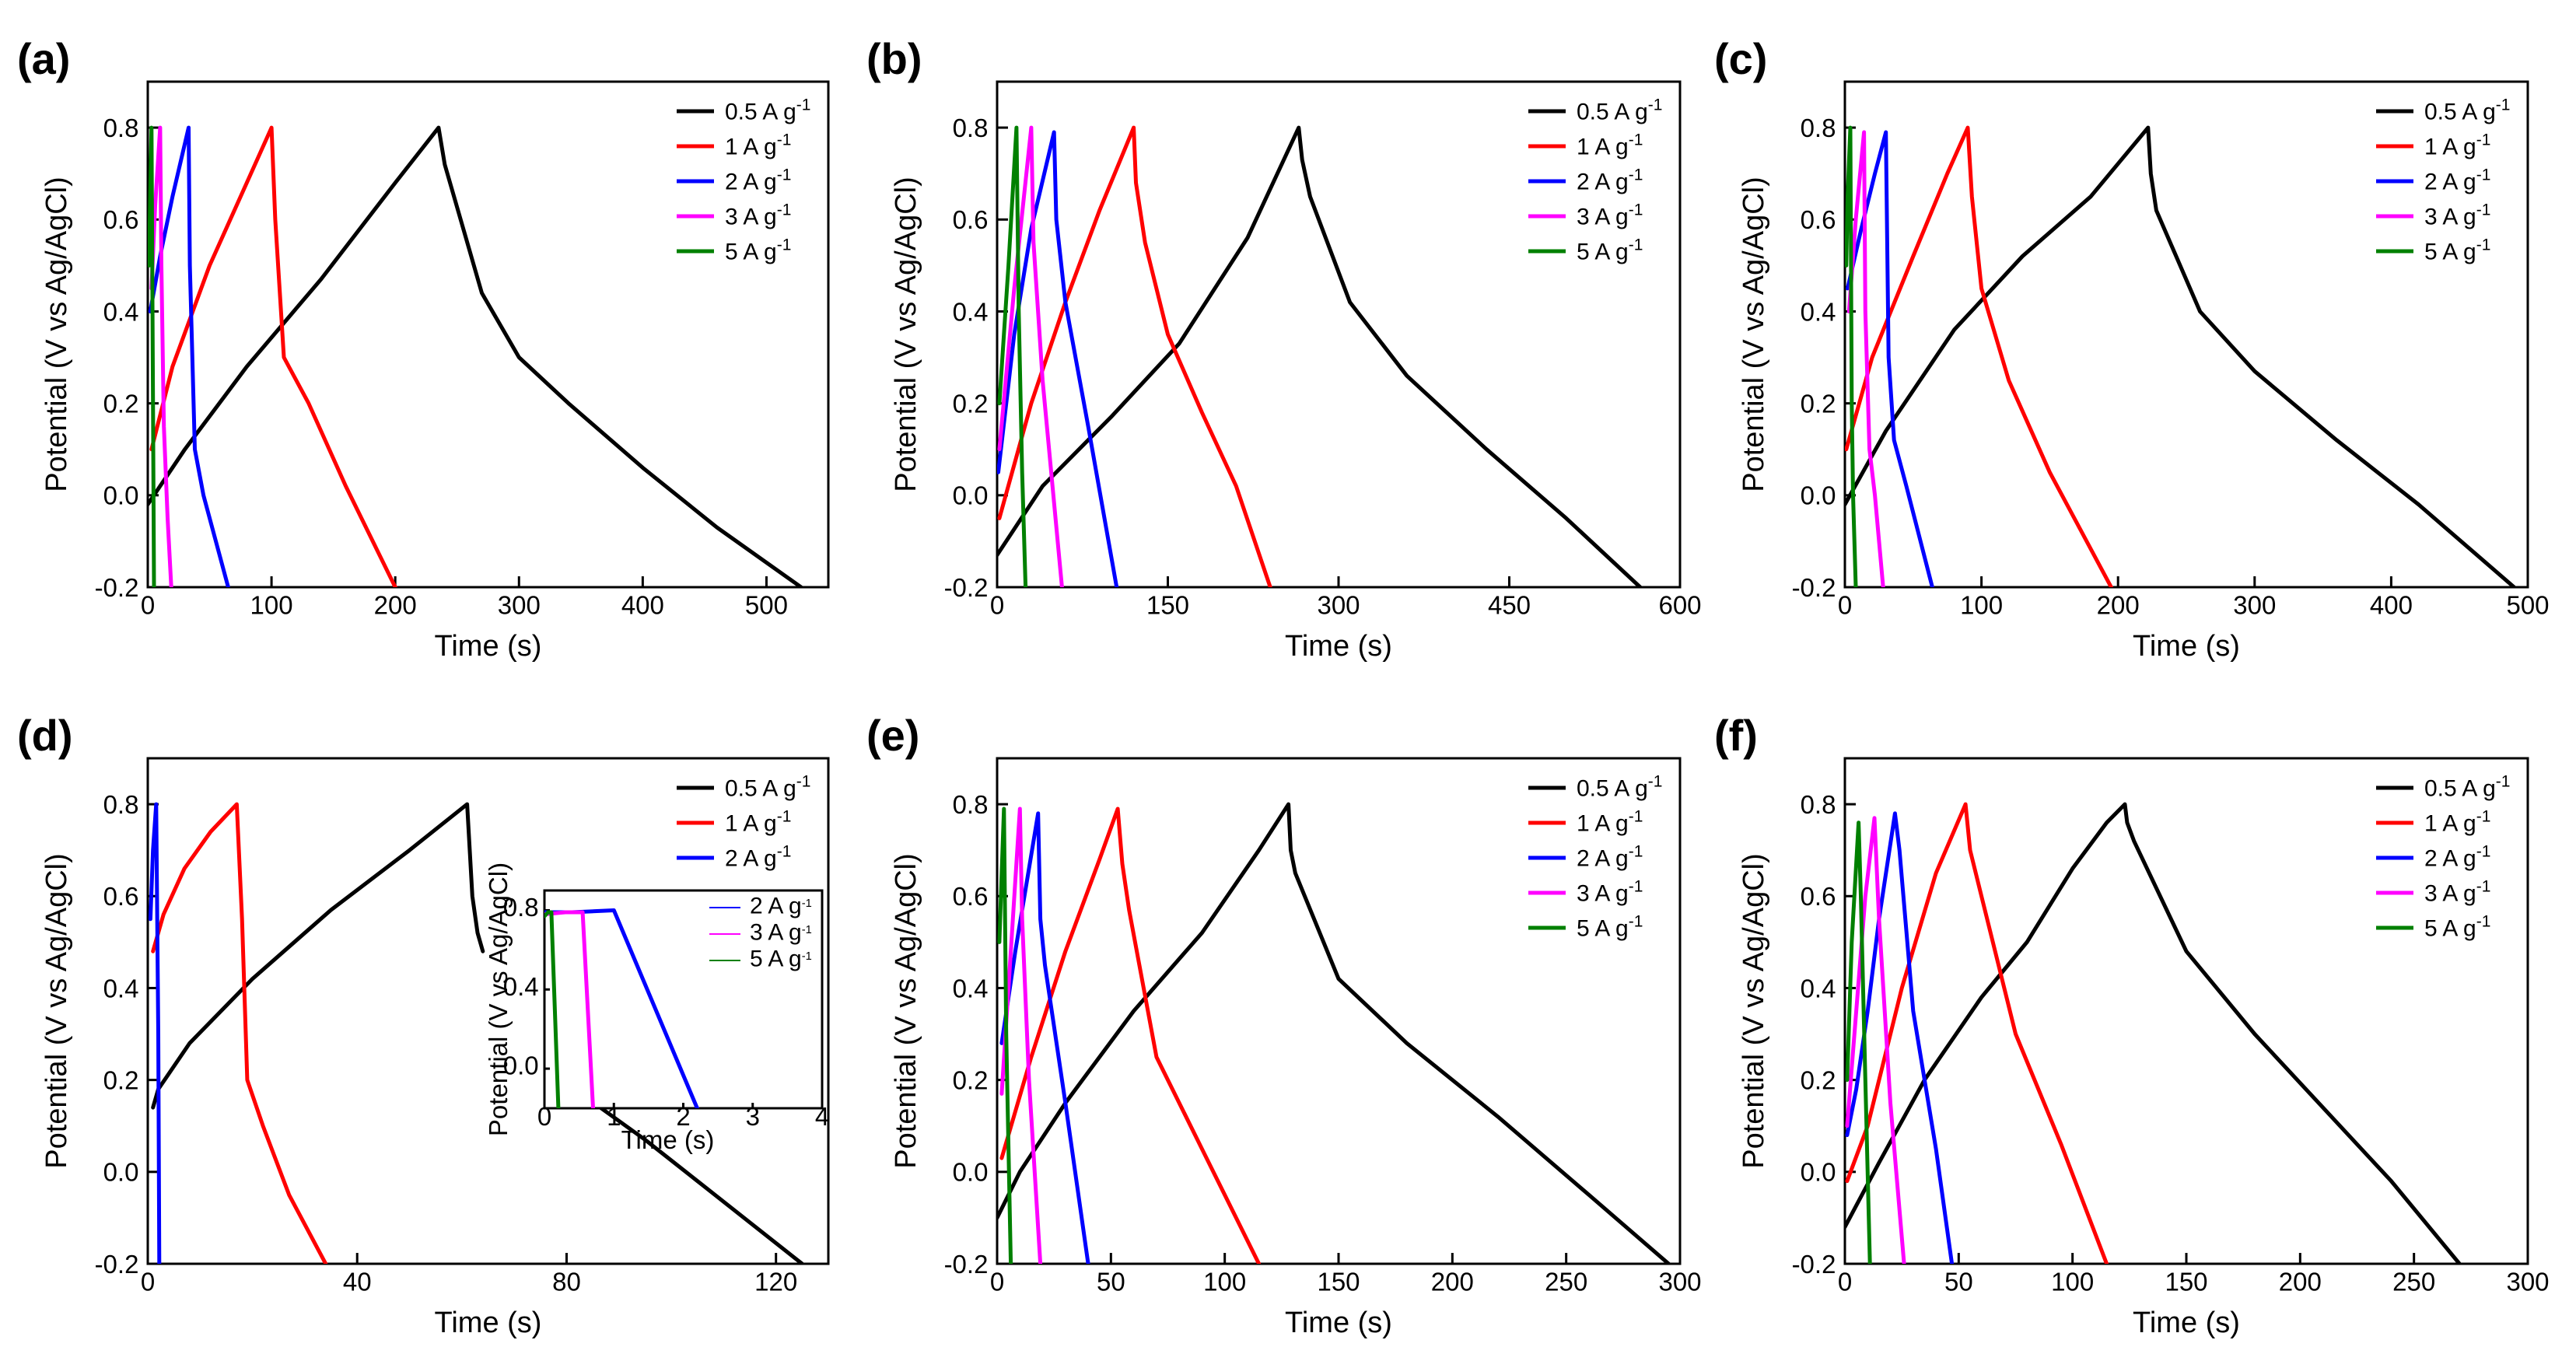 This screenshot has width=2576, height=1361. Describe the element at coordinates (822, 1116) in the screenshot. I see `x-tick-label: 4` at that location.